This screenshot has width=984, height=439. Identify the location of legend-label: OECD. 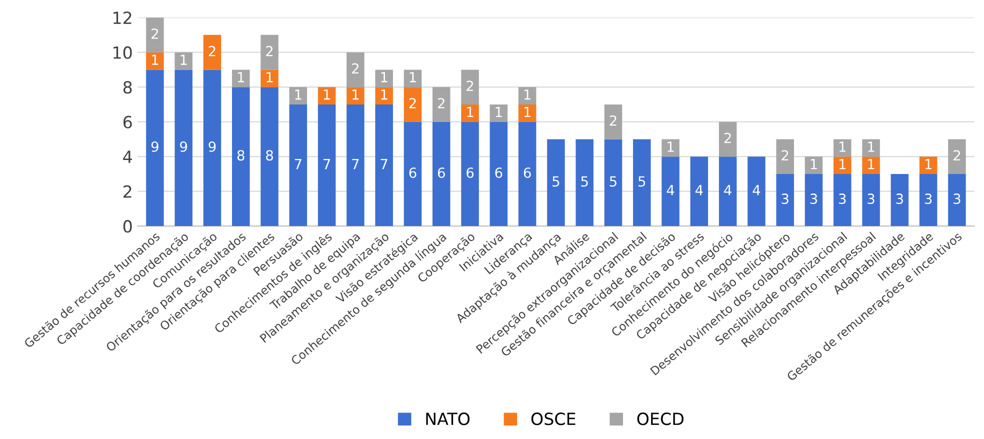
(660, 419).